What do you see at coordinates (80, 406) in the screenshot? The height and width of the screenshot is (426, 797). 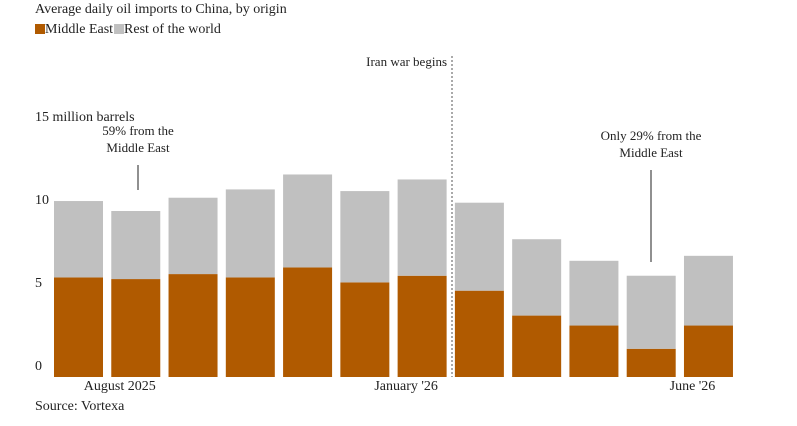 I see `source: Source: Vortexa` at bounding box center [80, 406].